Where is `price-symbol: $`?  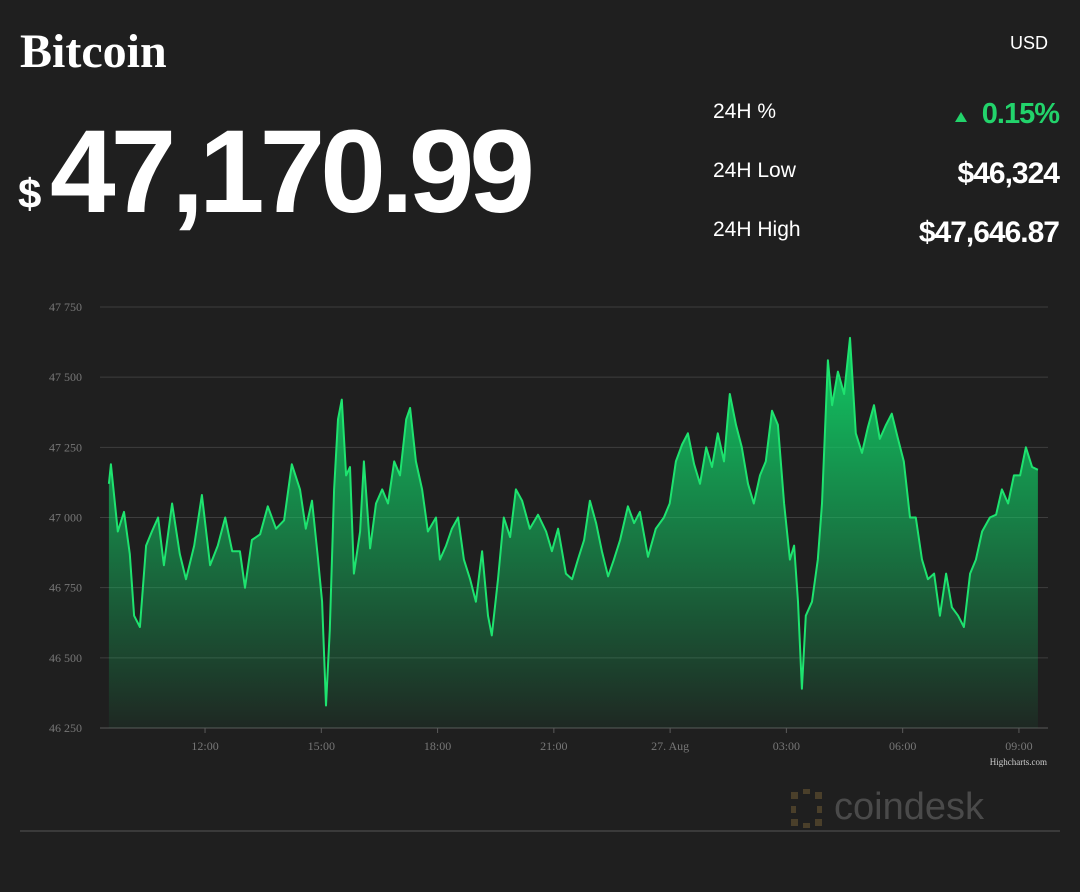 price-symbol: $ is located at coordinates (29, 193).